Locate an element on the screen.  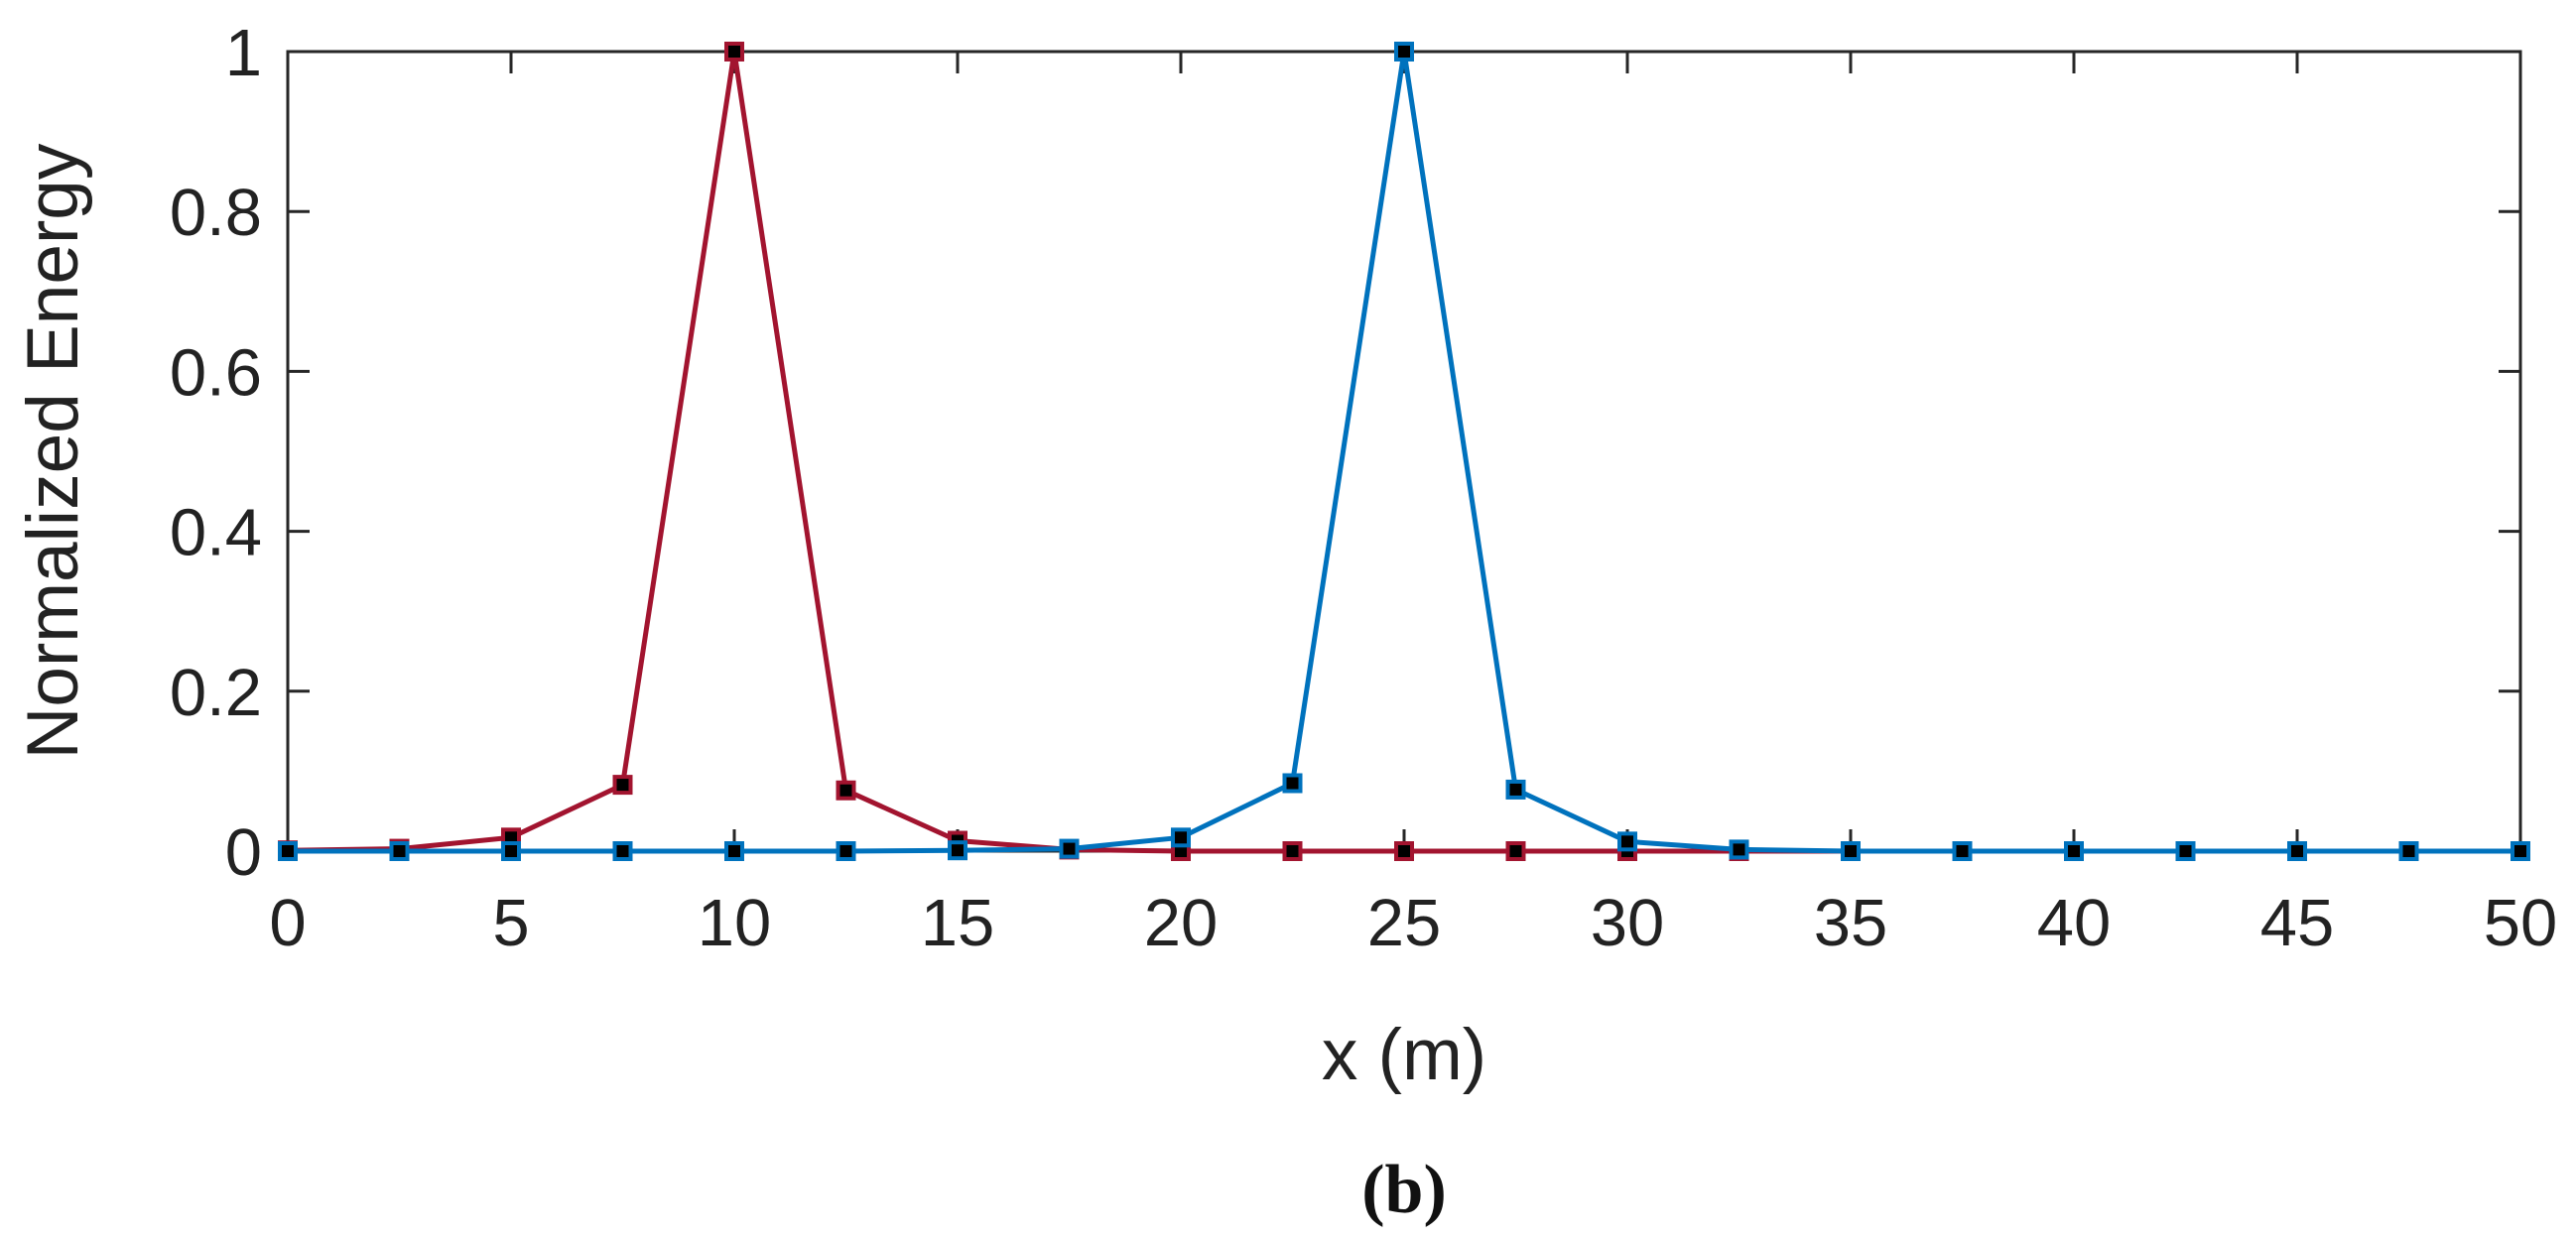
y-tick-label: 0.6 is located at coordinates (216, 372).